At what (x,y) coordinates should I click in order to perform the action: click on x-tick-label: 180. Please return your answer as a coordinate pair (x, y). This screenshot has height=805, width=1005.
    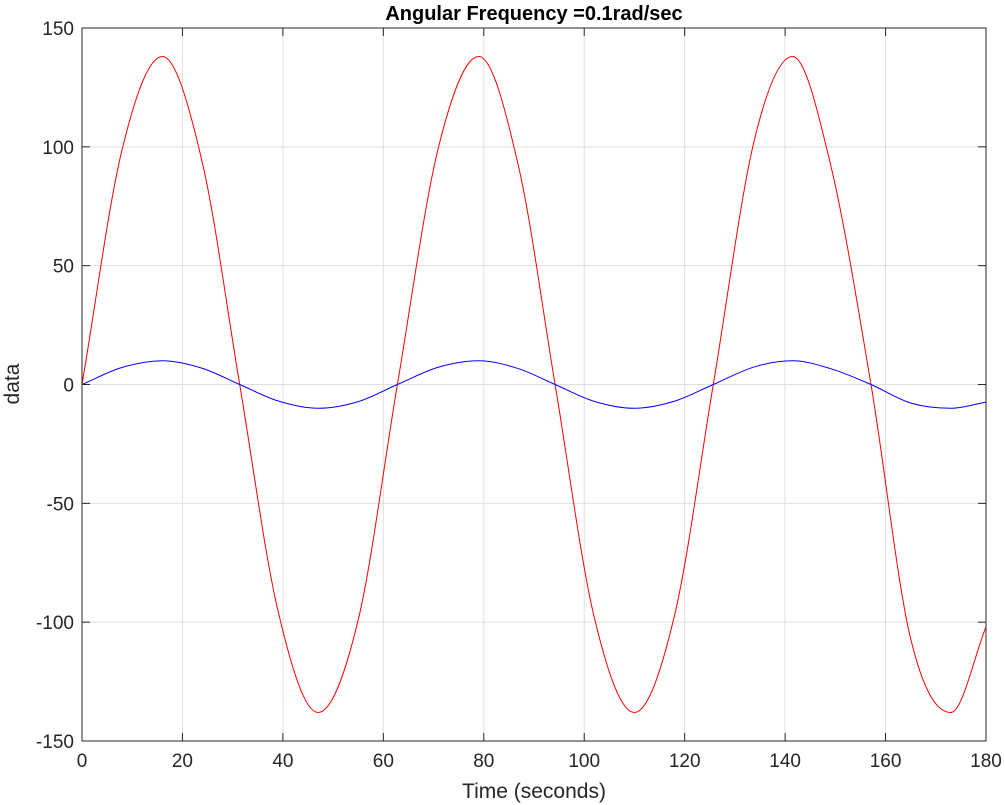
    Looking at the image, I should click on (986, 761).